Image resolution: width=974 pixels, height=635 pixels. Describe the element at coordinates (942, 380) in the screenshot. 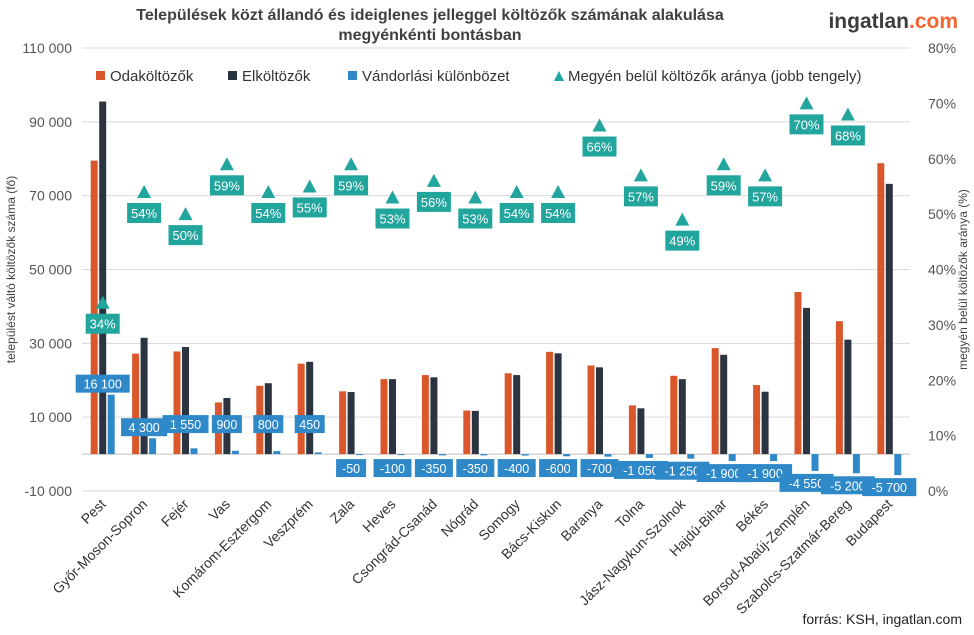

I see `y2-tick-label: 20%` at that location.